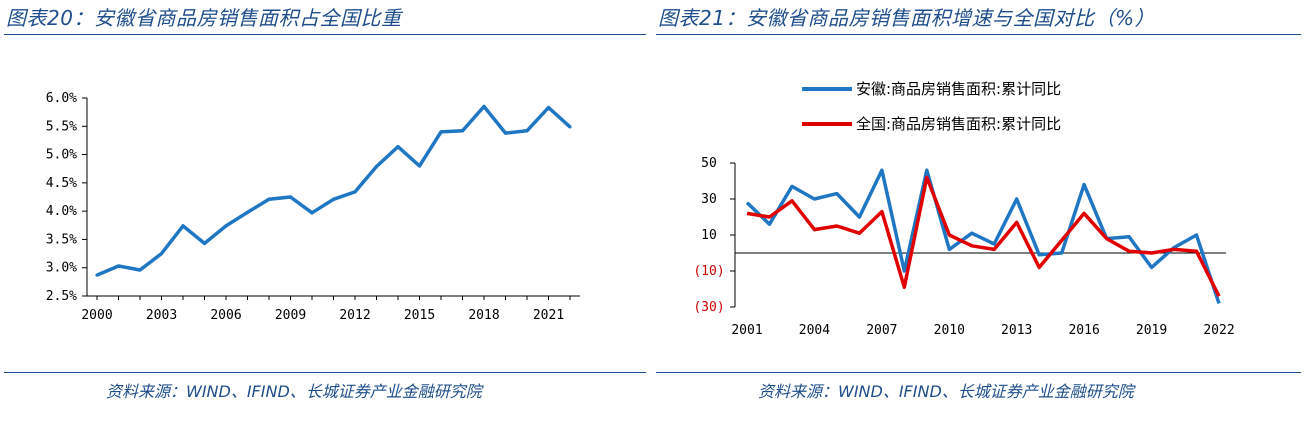  Describe the element at coordinates (814, 330) in the screenshot. I see `x-tick-label: 2004` at that location.